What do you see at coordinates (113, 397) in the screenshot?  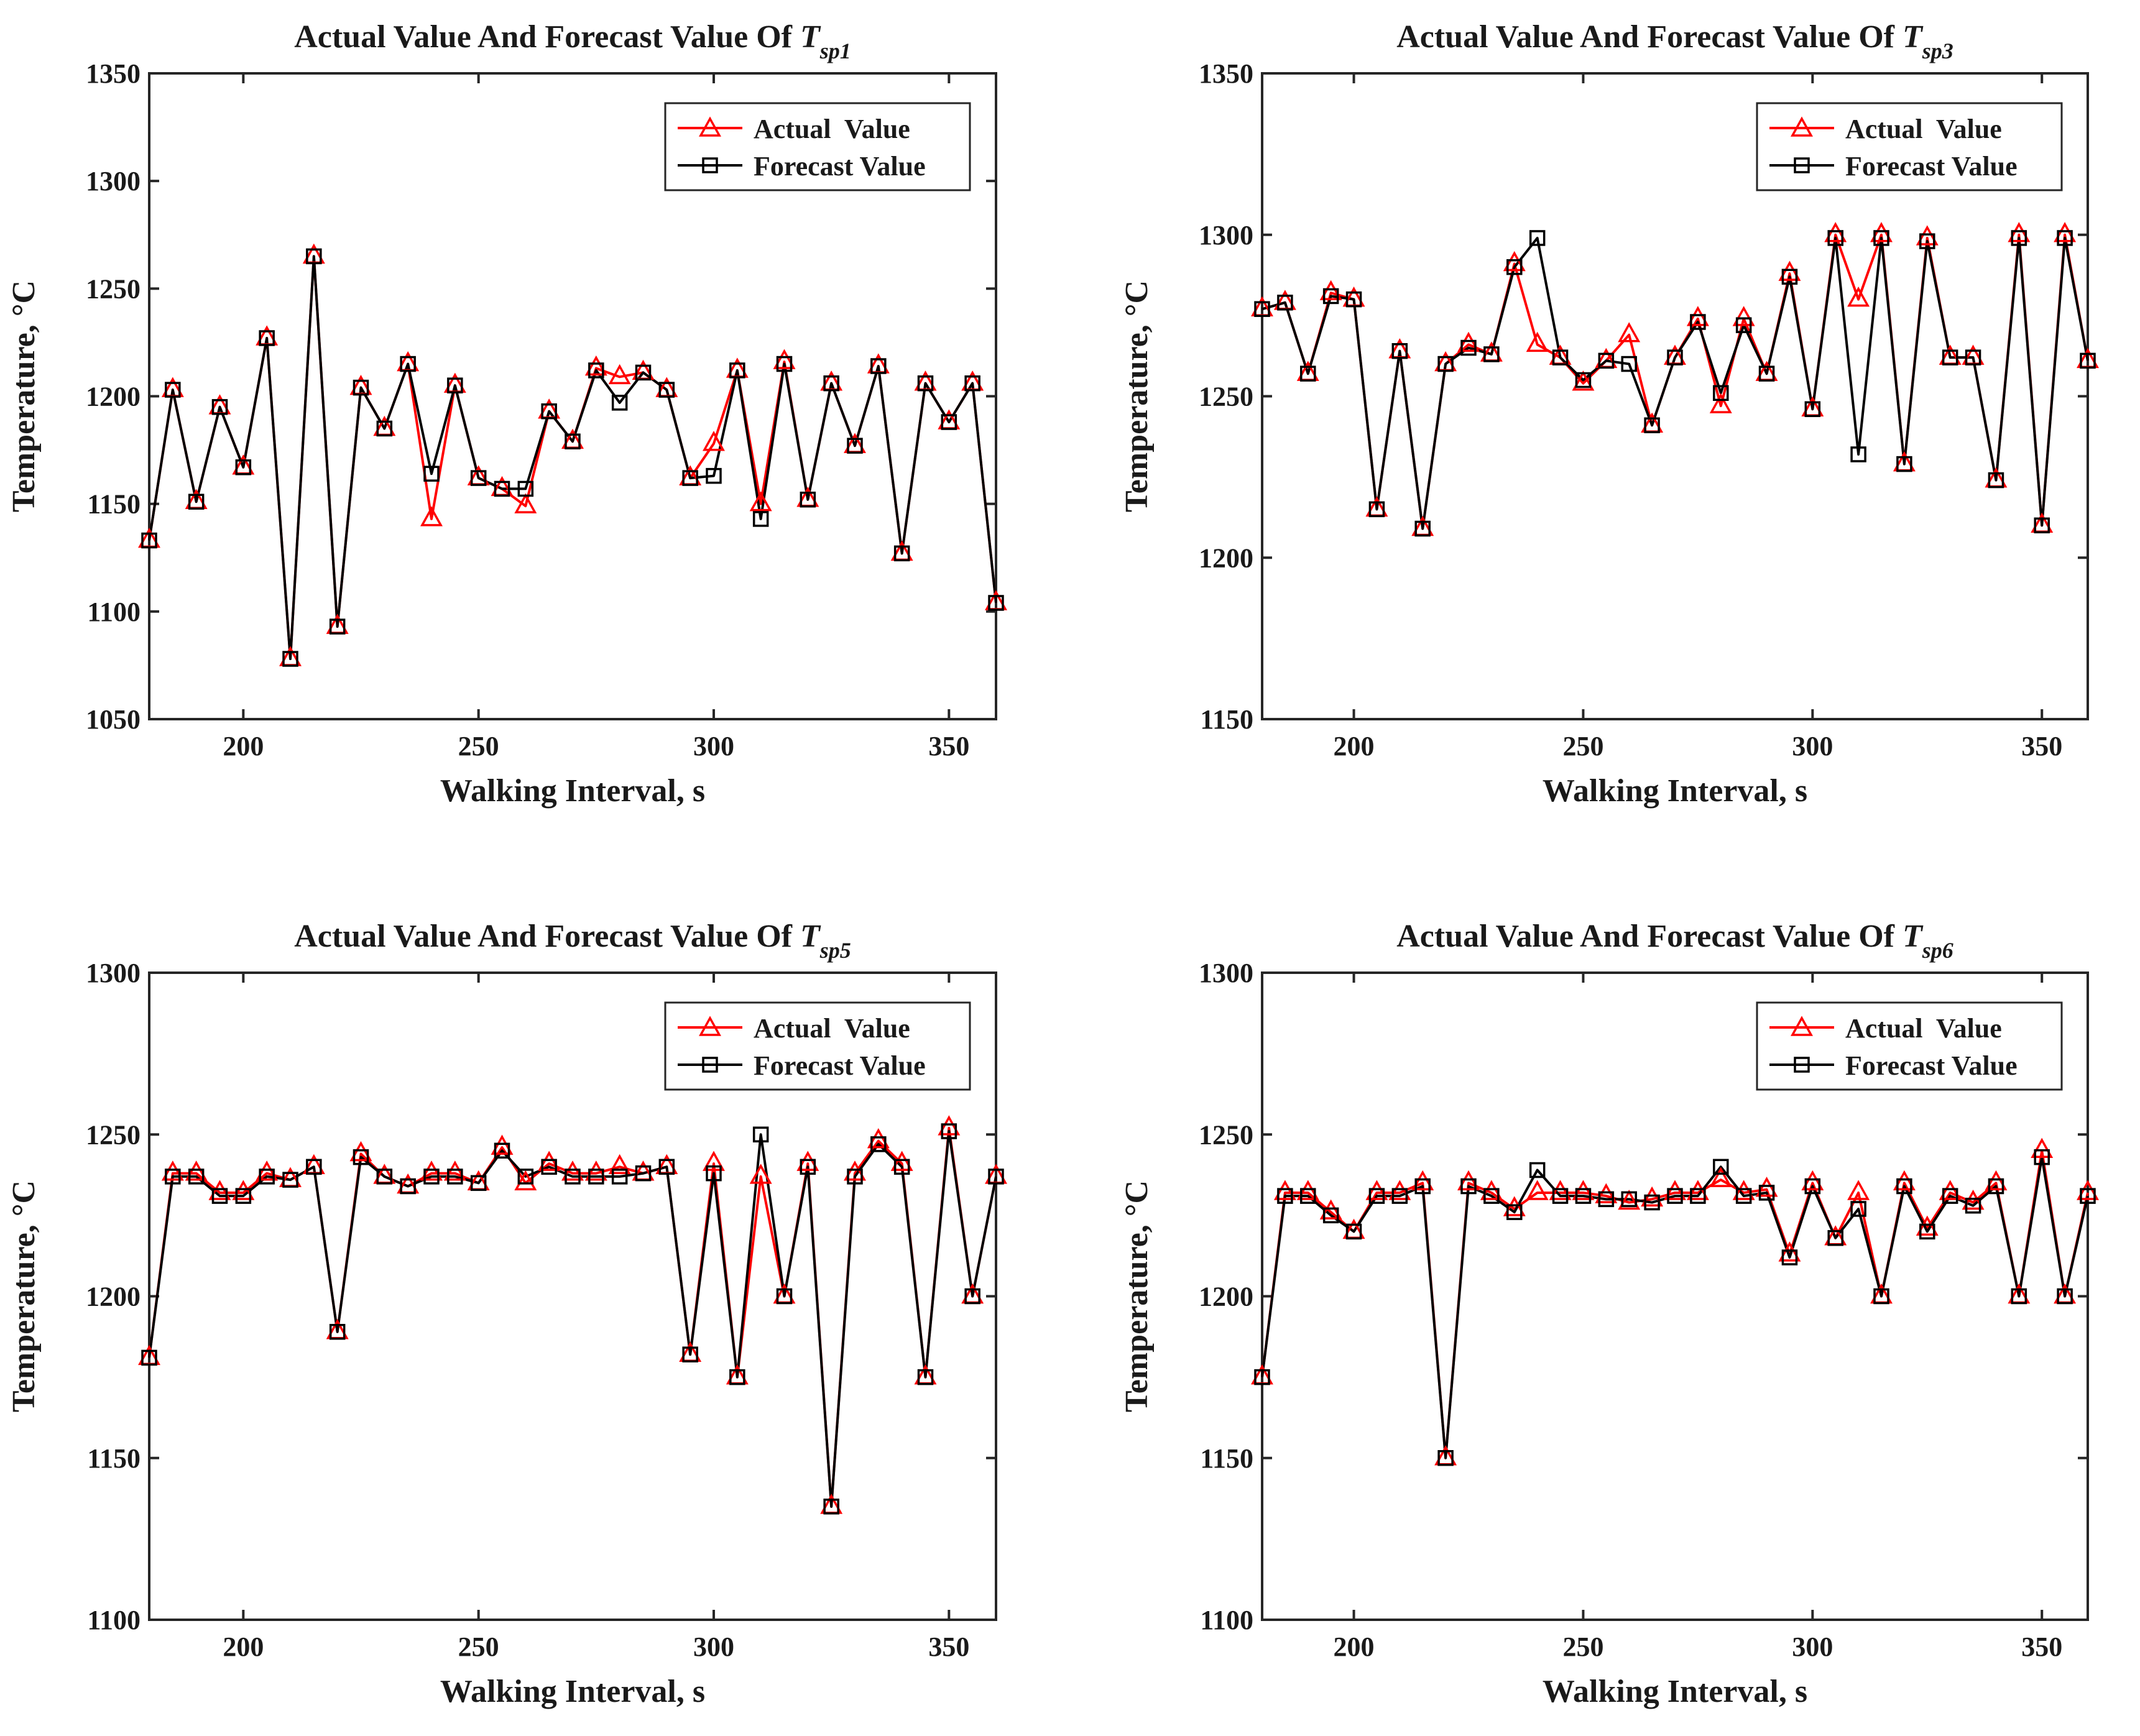 I see `y-tick-label: 1200` at bounding box center [113, 397].